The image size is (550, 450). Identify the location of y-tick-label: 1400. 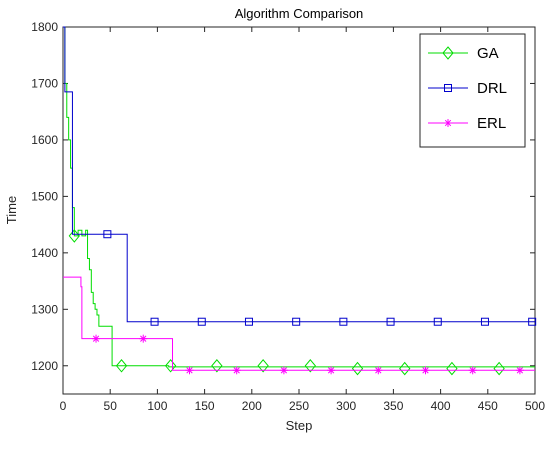
(44, 253).